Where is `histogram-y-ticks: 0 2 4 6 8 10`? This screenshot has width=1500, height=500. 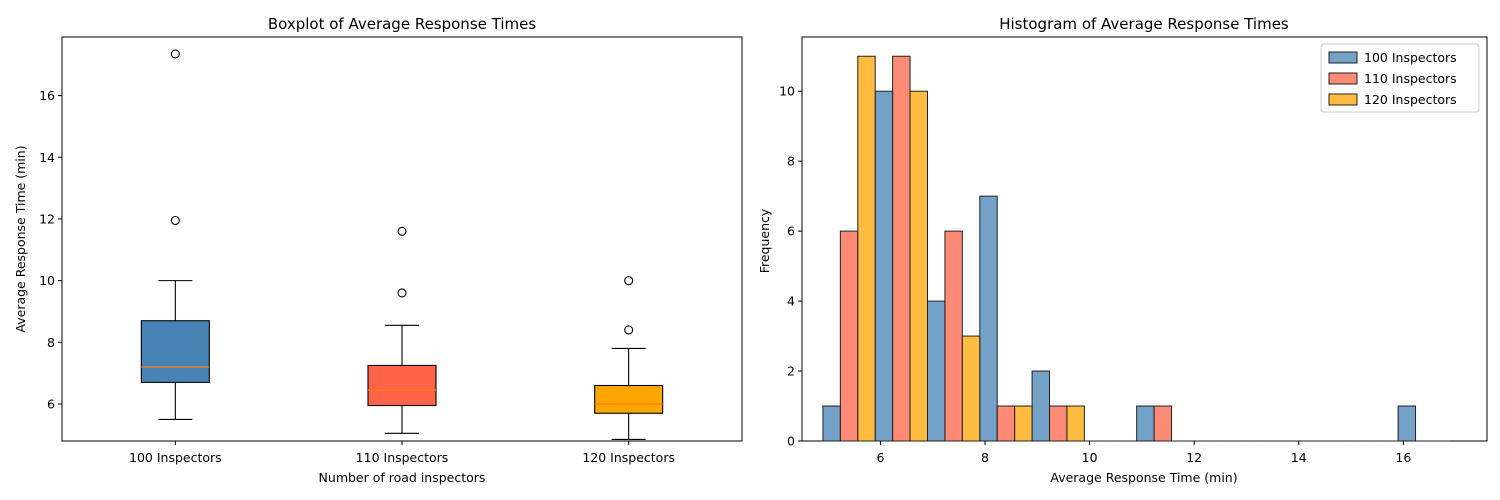 histogram-y-ticks: 0 2 4 6 8 10 is located at coordinates (790, 266).